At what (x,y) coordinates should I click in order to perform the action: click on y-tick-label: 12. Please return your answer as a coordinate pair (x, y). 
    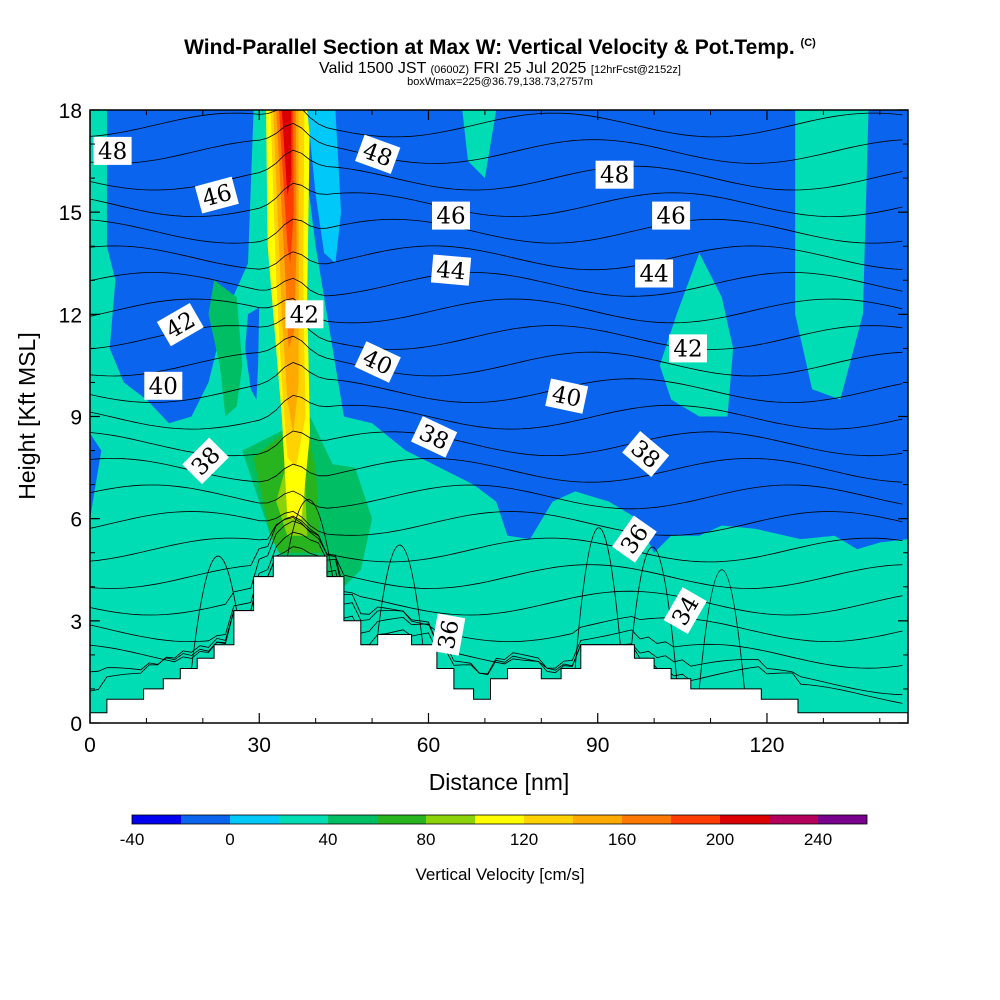
    Looking at the image, I should click on (70, 315).